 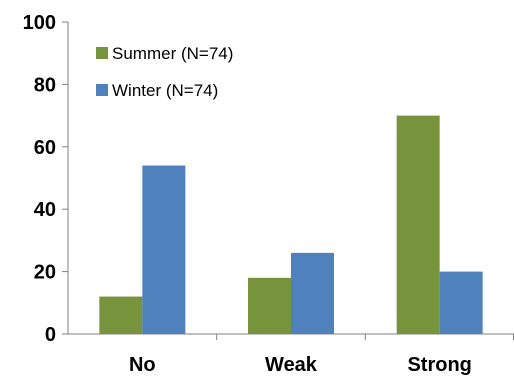 What do you see at coordinates (50, 335) in the screenshot?
I see `y-tick-label: 0` at bounding box center [50, 335].